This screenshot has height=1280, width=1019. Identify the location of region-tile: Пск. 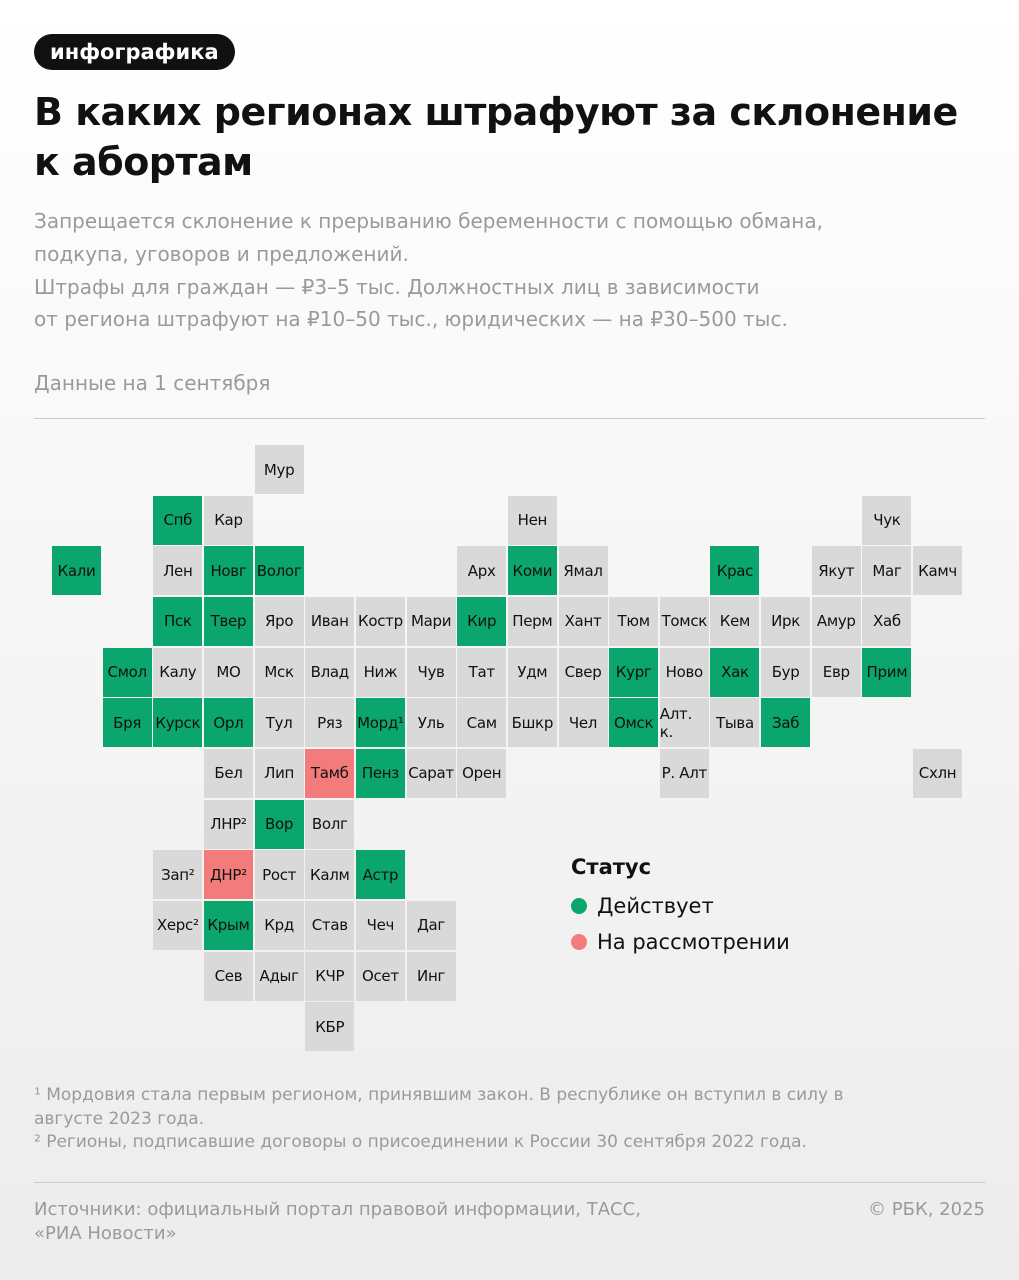
(178, 621).